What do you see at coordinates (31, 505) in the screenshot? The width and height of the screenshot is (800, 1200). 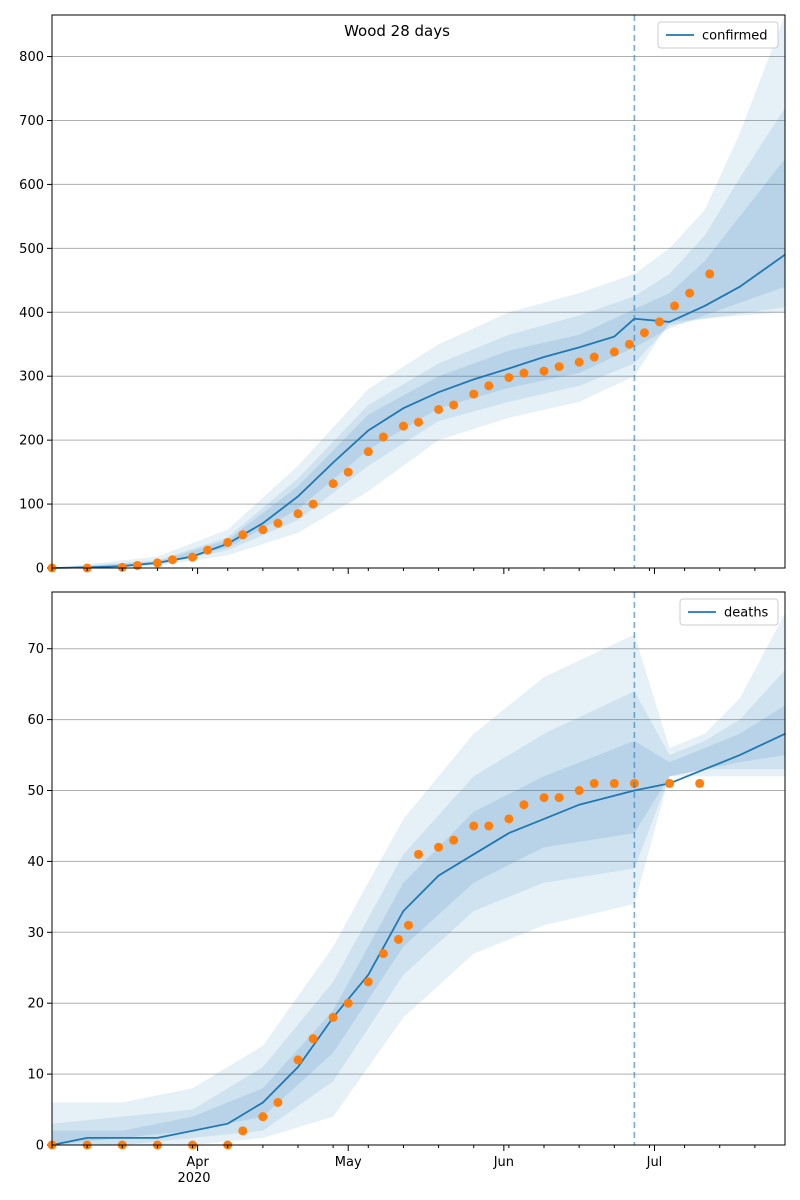 I see `y-tick-label: 100` at bounding box center [31, 505].